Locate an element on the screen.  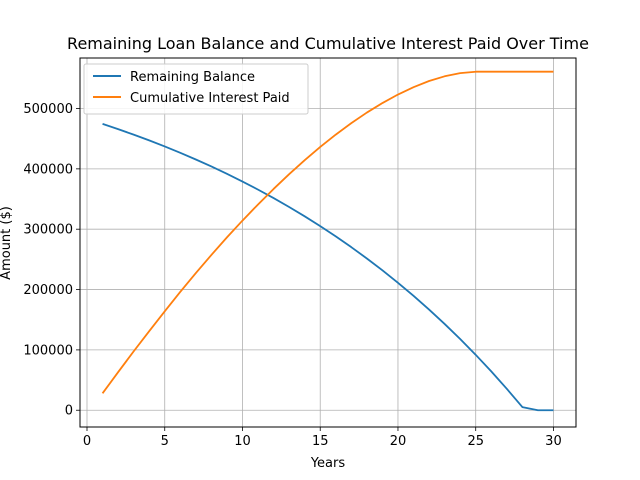
x-axis-label: Years is located at coordinates (328, 463).